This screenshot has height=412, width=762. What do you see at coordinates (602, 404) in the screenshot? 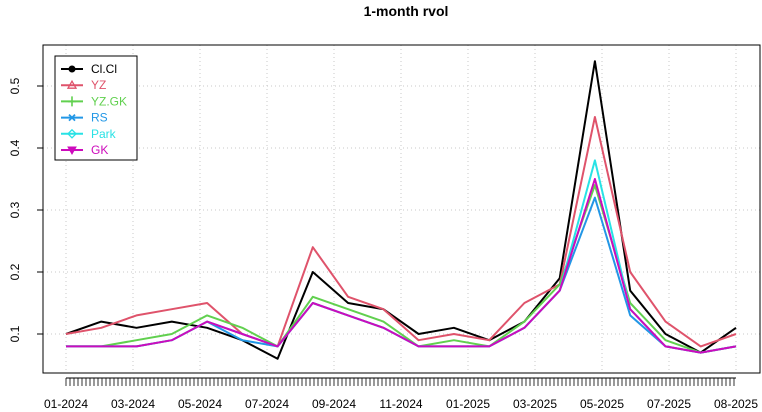
I see `x-tick-label: 05-2025` at bounding box center [602, 404].